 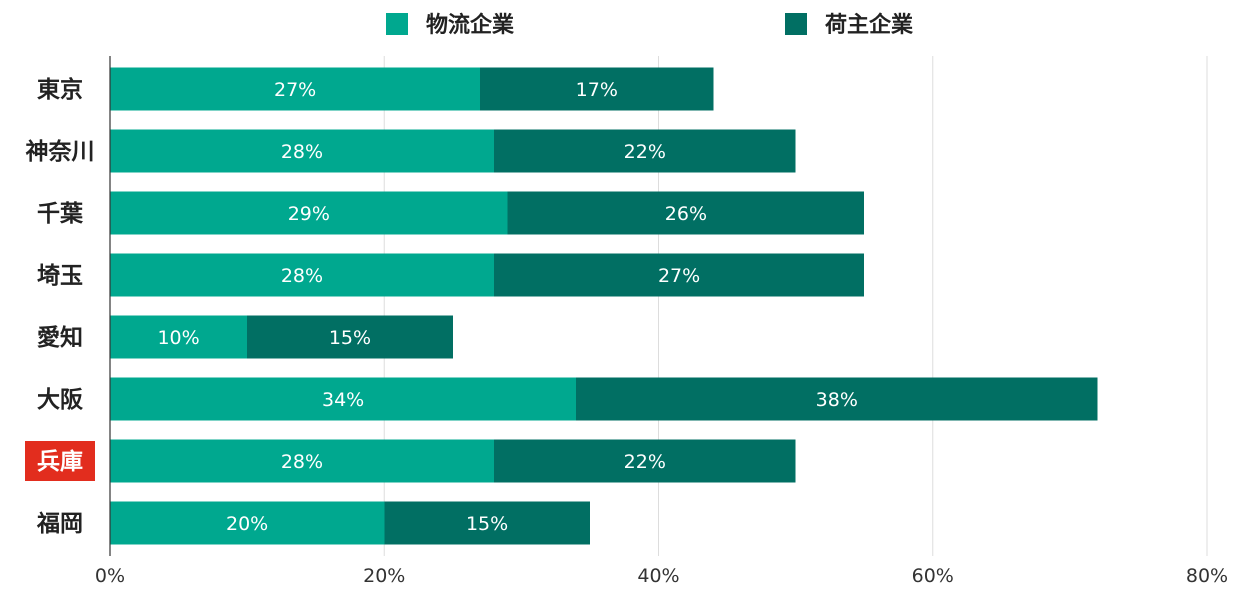 I want to click on bar-row: 20% 15%, so click(x=350, y=523).